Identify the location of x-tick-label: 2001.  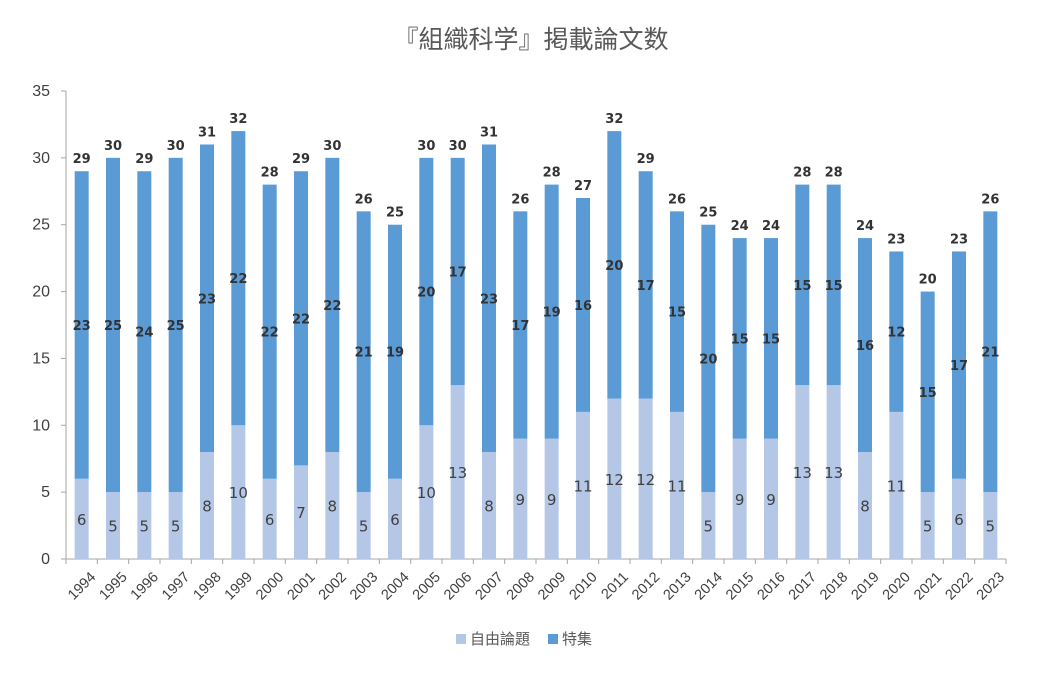
(301, 586).